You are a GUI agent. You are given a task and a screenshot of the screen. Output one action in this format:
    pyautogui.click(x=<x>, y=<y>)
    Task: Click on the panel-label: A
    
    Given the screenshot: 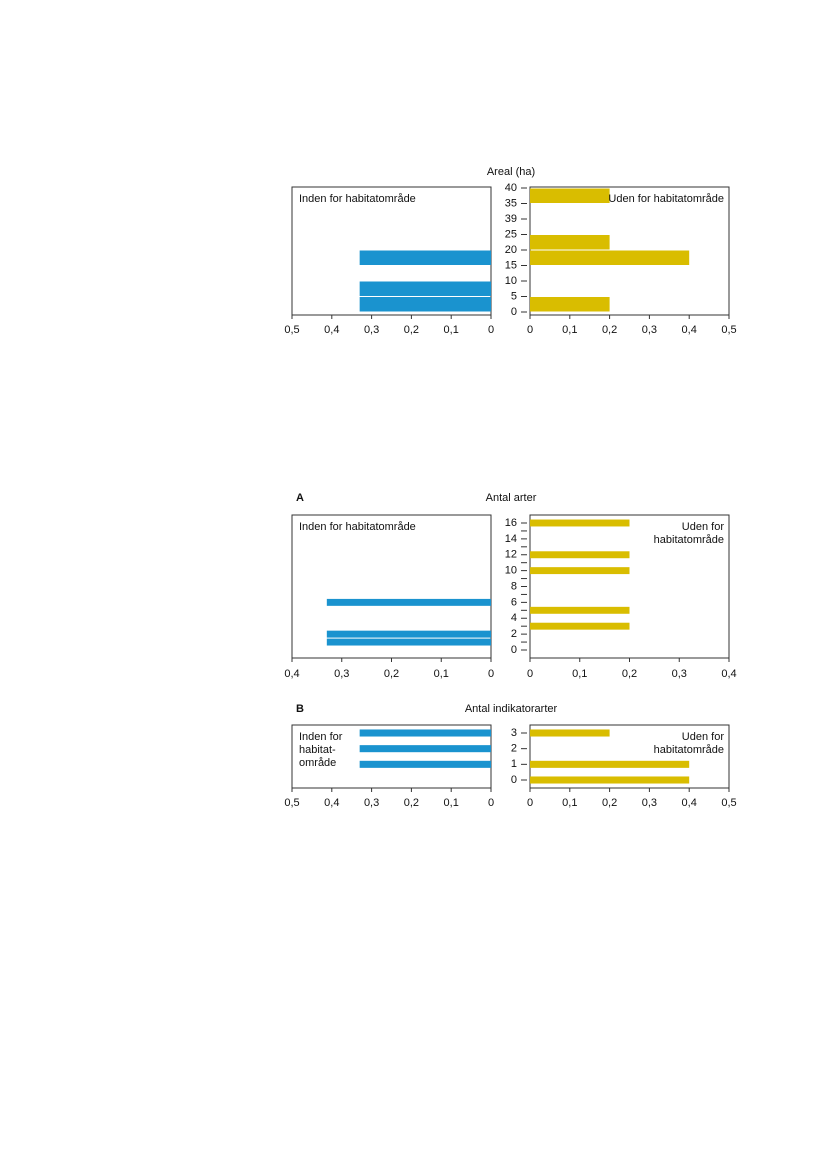 What is the action you would take?
    pyautogui.click(x=300, y=498)
    